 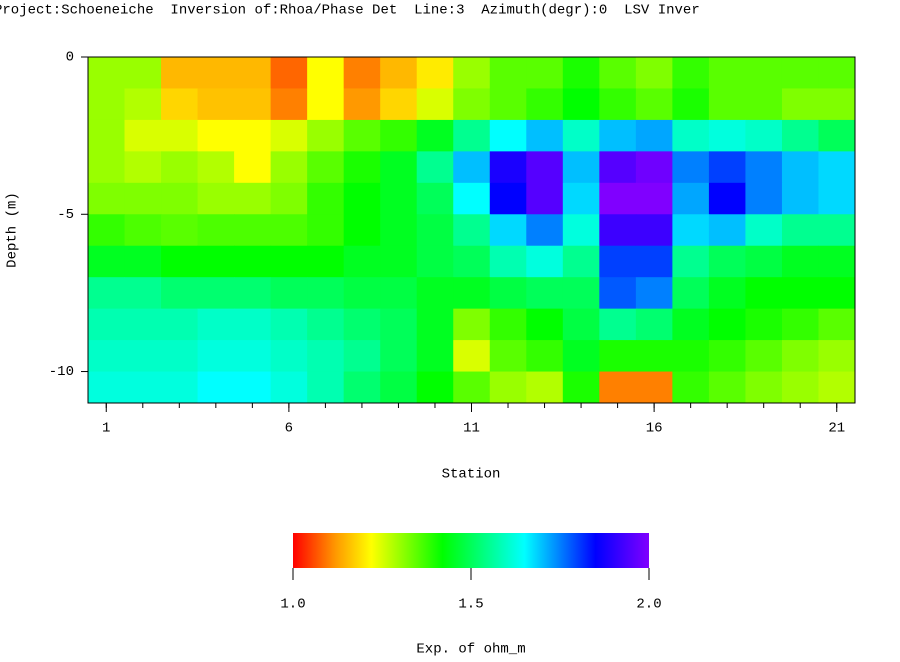 I want to click on y-tick-label: -10, so click(x=61, y=372).